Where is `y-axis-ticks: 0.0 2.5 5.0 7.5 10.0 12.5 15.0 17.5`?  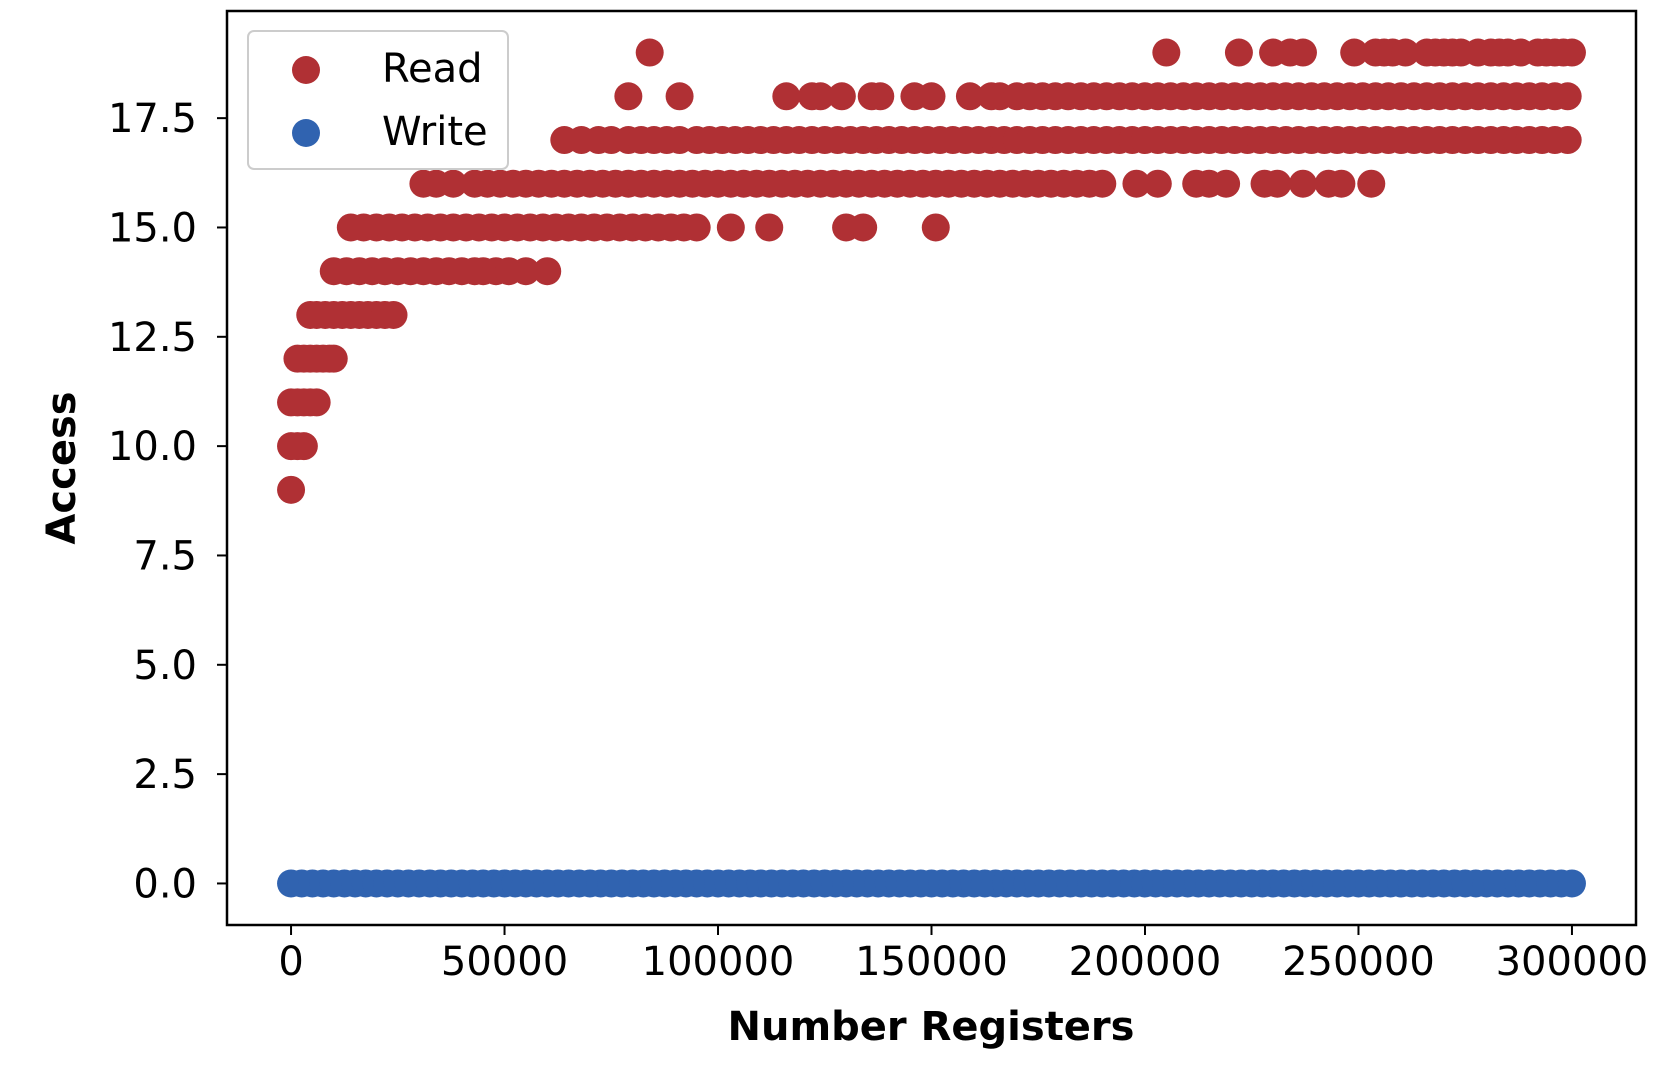 y-axis-ticks: 0.0 2.5 5.0 7.5 10.0 12.5 15.0 17.5 is located at coordinates (167, 501).